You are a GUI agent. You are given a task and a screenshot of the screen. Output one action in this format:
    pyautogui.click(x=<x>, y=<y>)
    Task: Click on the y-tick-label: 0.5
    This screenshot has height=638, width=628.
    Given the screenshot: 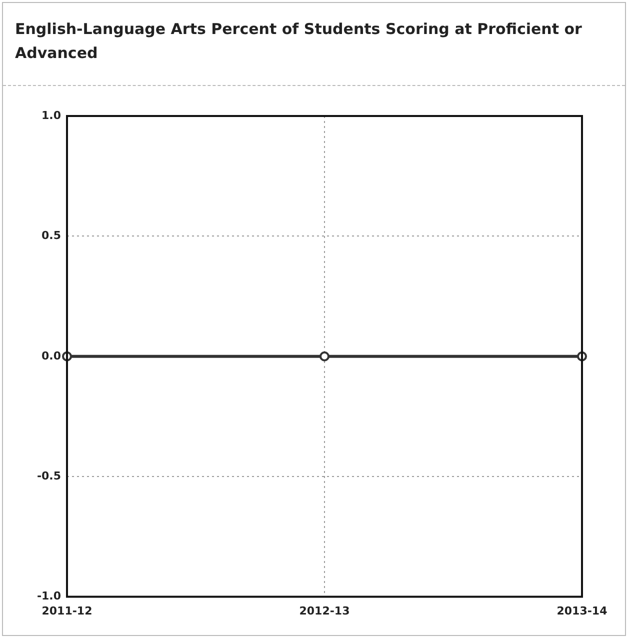 What is the action you would take?
    pyautogui.click(x=51, y=235)
    